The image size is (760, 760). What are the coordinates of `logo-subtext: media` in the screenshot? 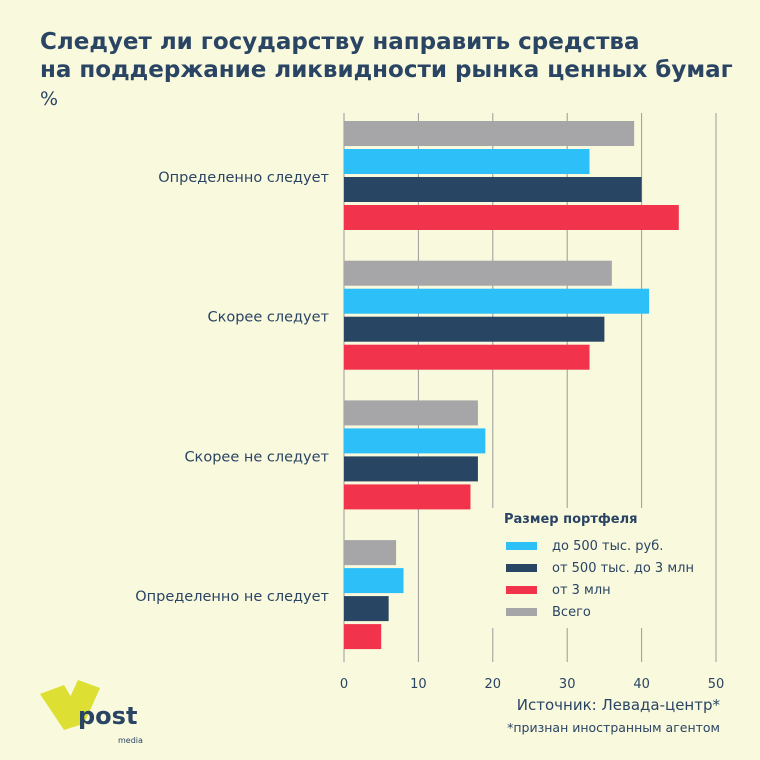 It's located at (130, 740).